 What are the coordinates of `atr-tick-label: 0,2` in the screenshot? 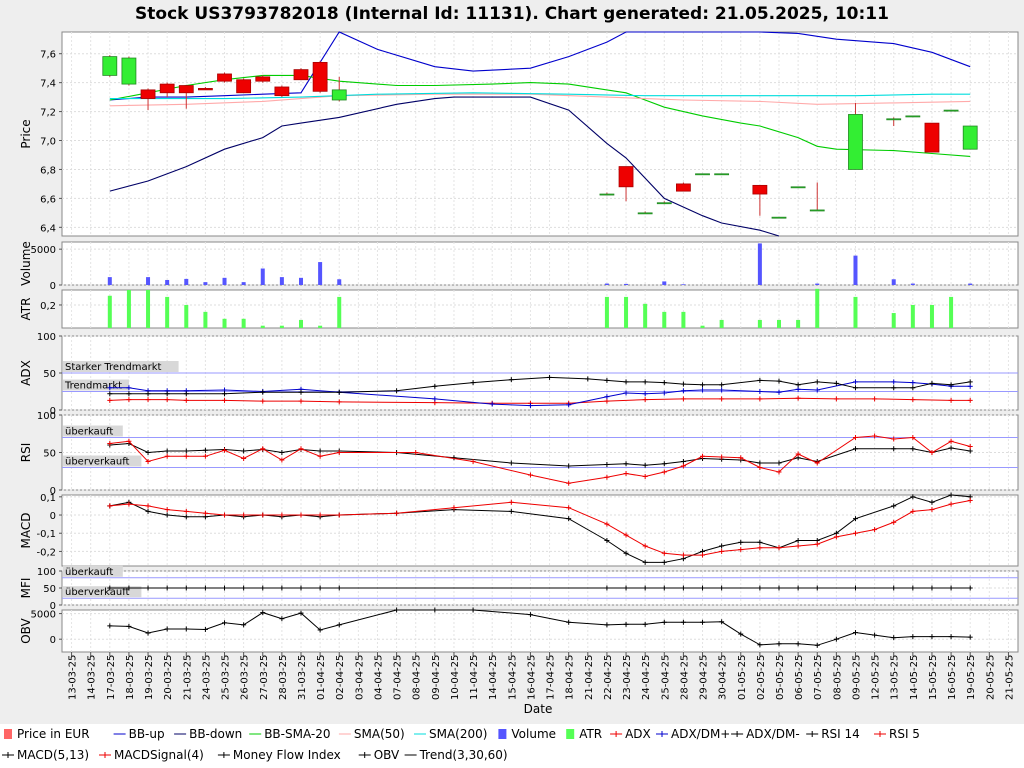 It's located at (48, 306).